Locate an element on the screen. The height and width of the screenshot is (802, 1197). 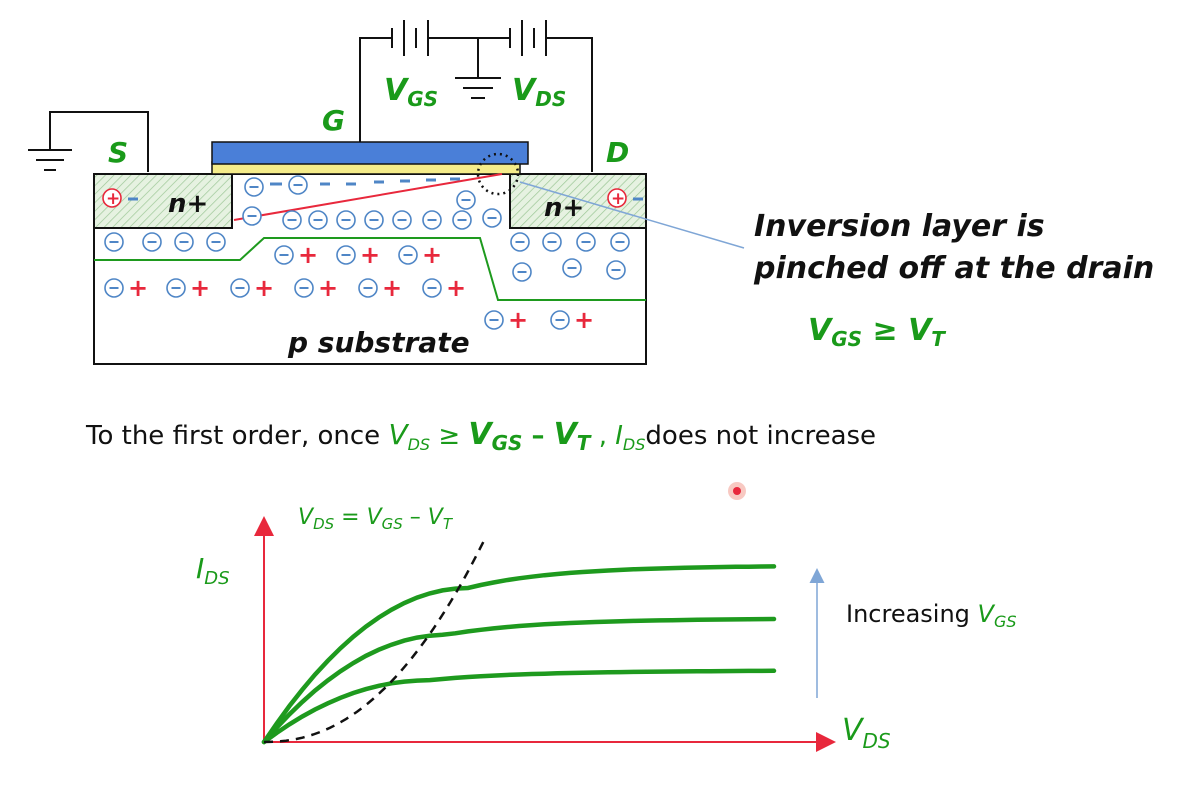
pinch-off-marker is located at coordinates (498, 174).